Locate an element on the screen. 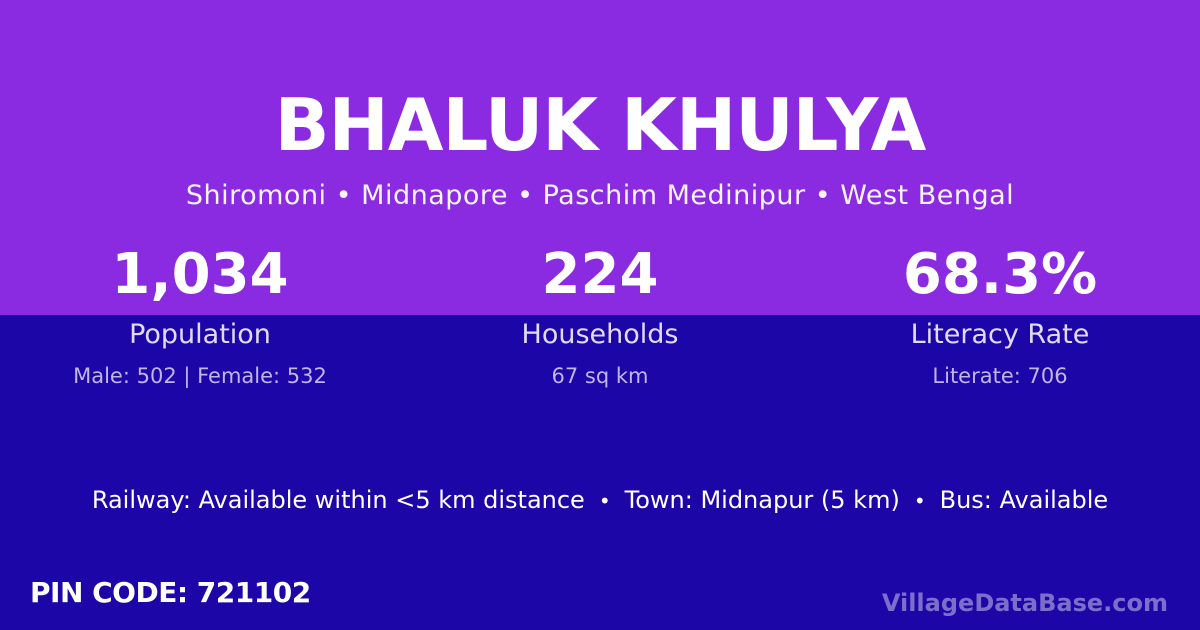  households-value: 224 is located at coordinates (600, 274).